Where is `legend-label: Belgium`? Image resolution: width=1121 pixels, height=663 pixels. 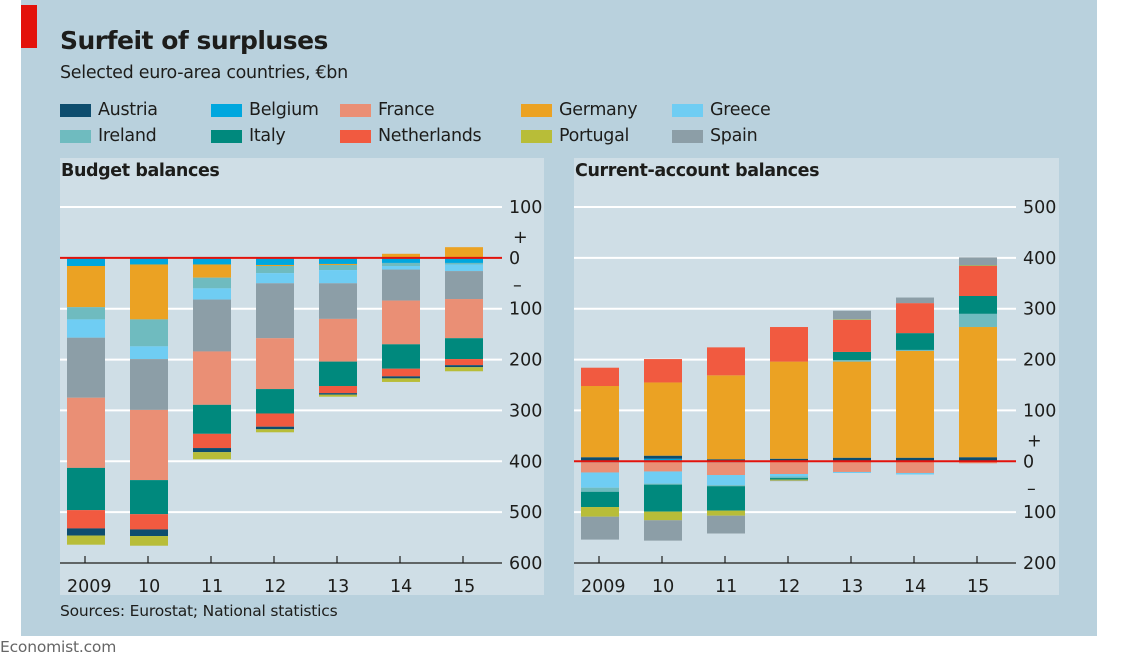
legend-label: Belgium is located at coordinates (284, 110).